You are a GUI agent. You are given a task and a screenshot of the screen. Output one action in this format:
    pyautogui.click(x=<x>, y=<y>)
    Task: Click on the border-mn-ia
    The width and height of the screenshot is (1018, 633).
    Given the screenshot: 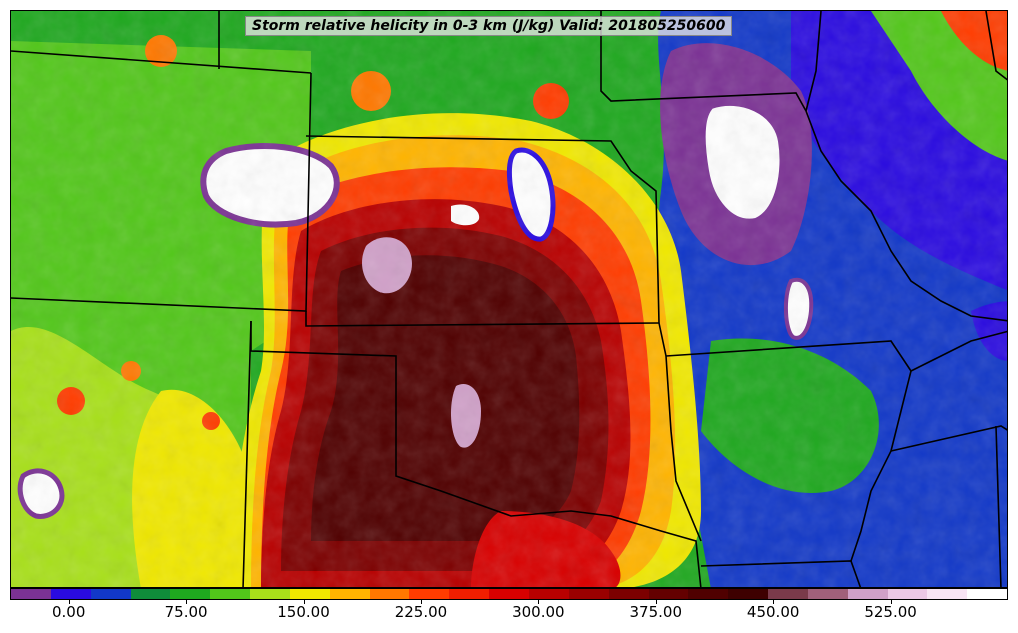 What is the action you would take?
    pyautogui.click(x=703, y=61)
    